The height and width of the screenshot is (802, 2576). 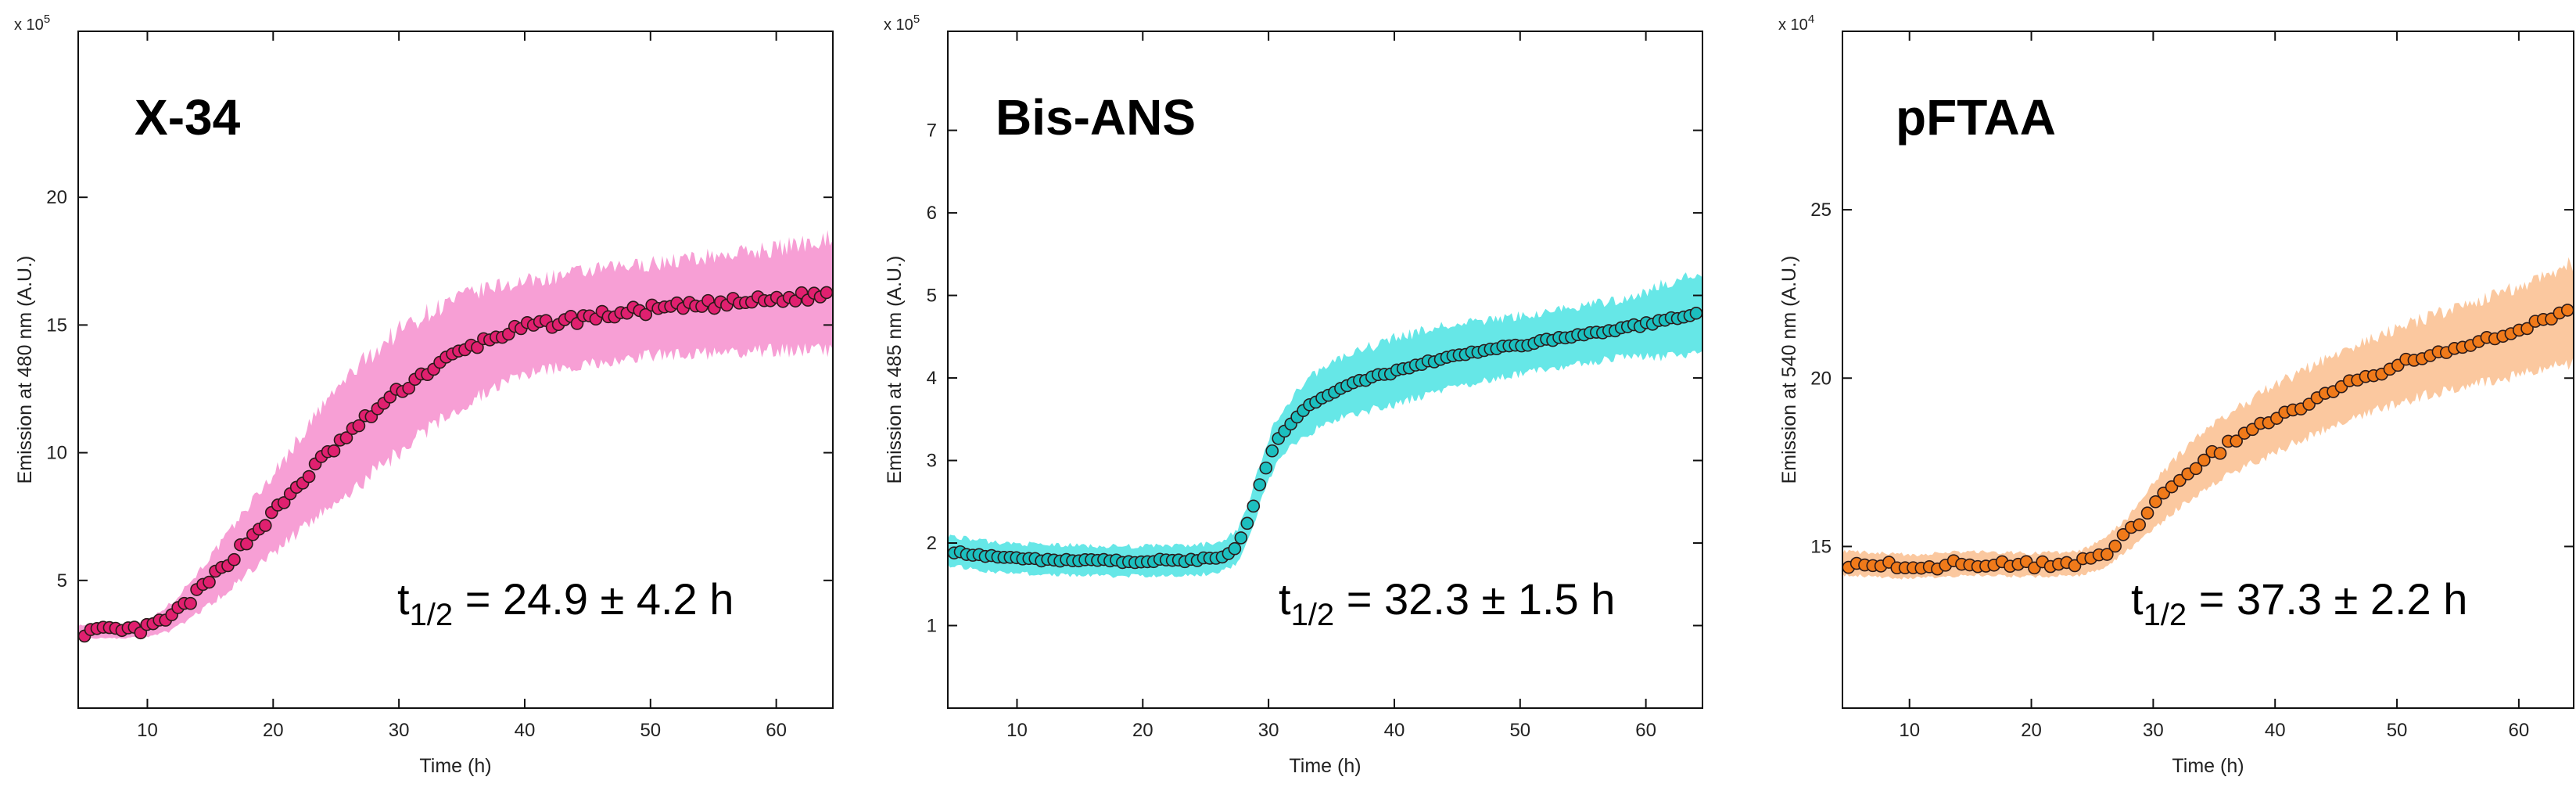 What do you see at coordinates (1096, 117) in the screenshot?
I see `panel-title: Bis-ANS` at bounding box center [1096, 117].